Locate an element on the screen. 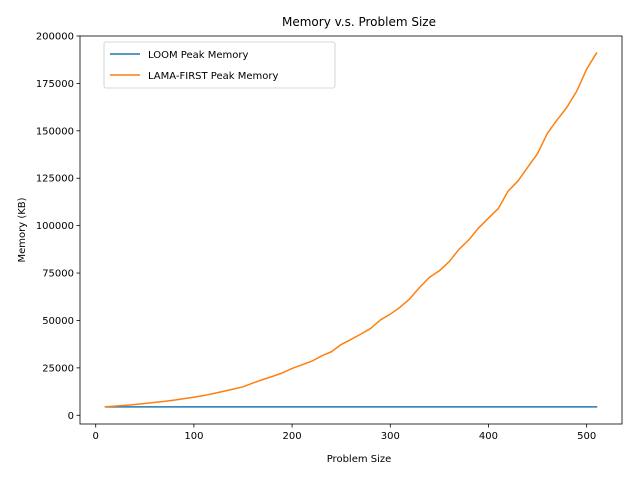 The height and width of the screenshot is (480, 640). y-tick-label: 0 is located at coordinates (71, 416).